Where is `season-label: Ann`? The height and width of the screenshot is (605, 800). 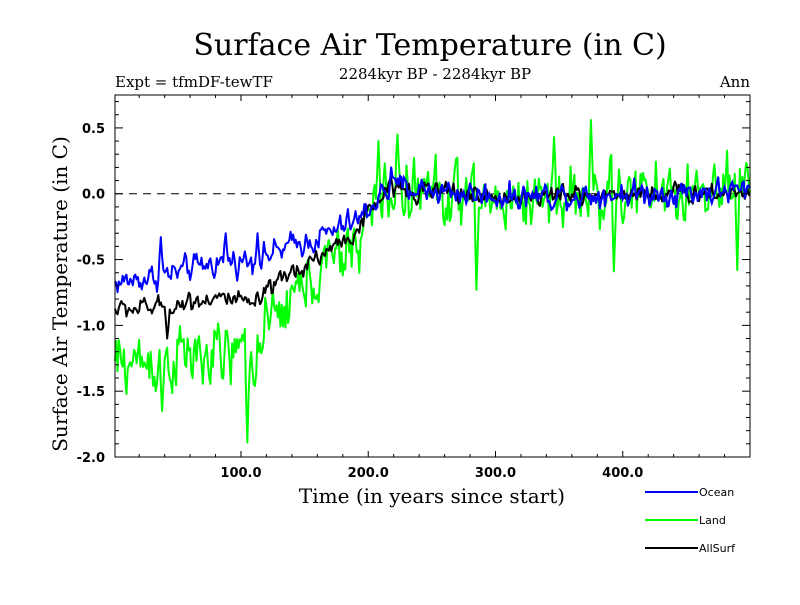 season-label: Ann is located at coordinates (734, 82).